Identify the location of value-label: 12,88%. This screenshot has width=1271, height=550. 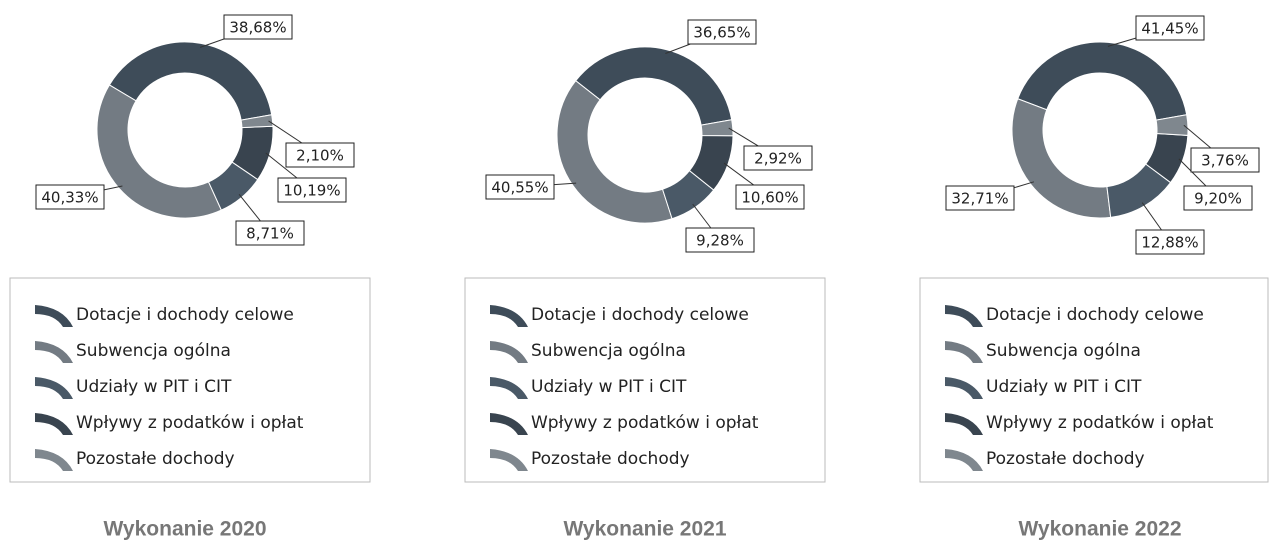
(1169, 243).